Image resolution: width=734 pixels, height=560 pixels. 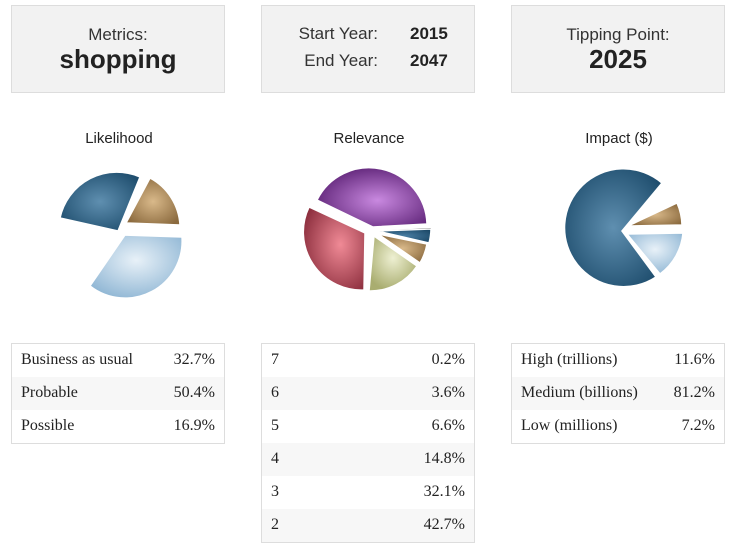 I want to click on metrics-card: Metrics: shopping, so click(x=118, y=49).